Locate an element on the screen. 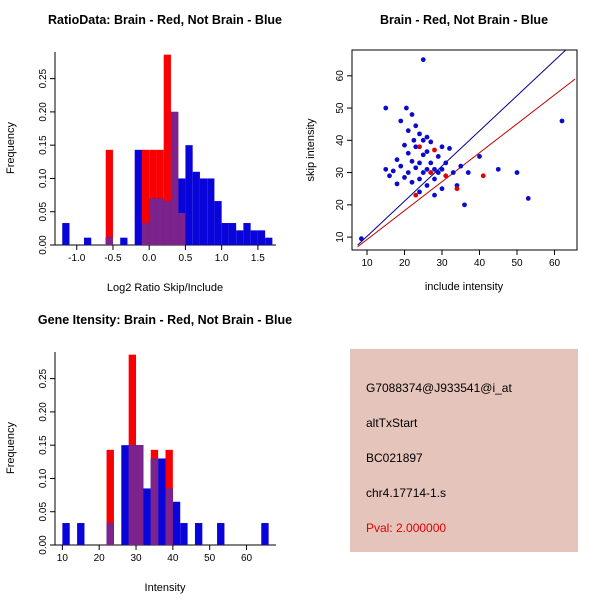  brain-fit-line is located at coordinates (466, 163).